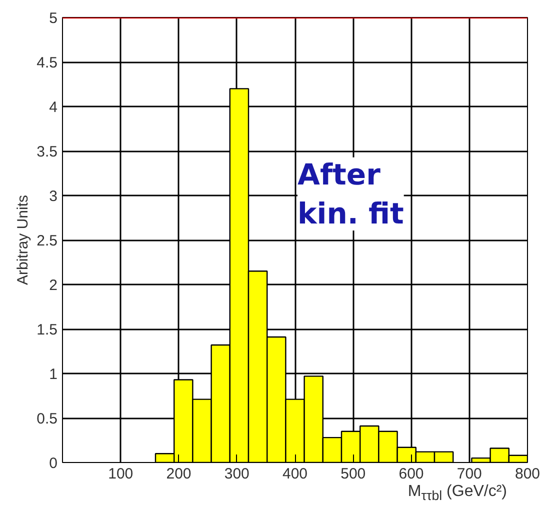 Image resolution: width=546 pixels, height=511 pixels. I want to click on y-tick-label: 4, so click(53, 107).